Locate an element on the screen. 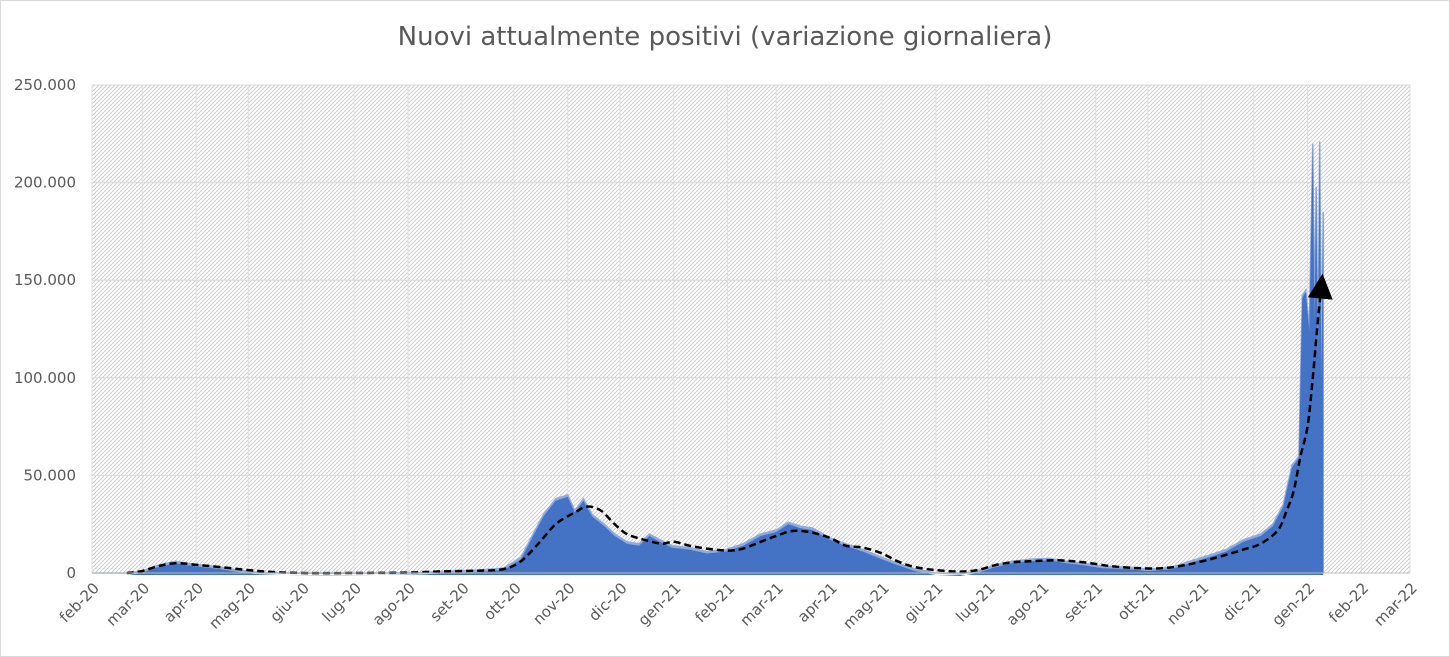  x-tick-label: mag-20 is located at coordinates (232, 606).